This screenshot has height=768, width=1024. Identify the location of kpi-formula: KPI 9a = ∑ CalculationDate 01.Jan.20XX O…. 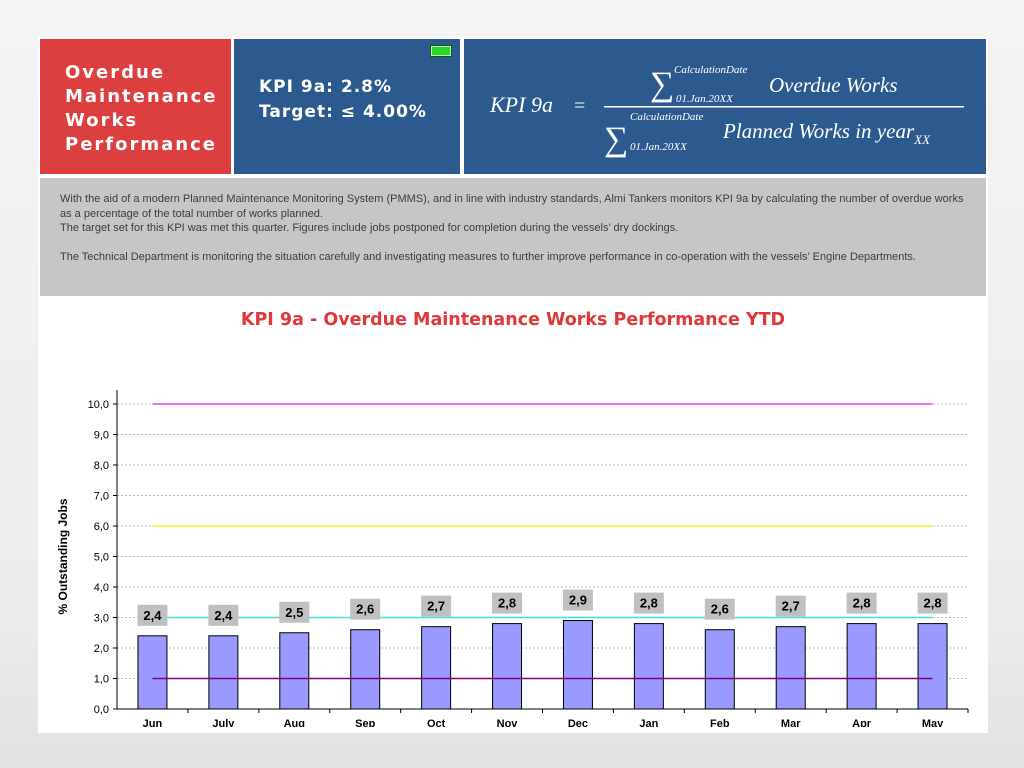
(726, 111).